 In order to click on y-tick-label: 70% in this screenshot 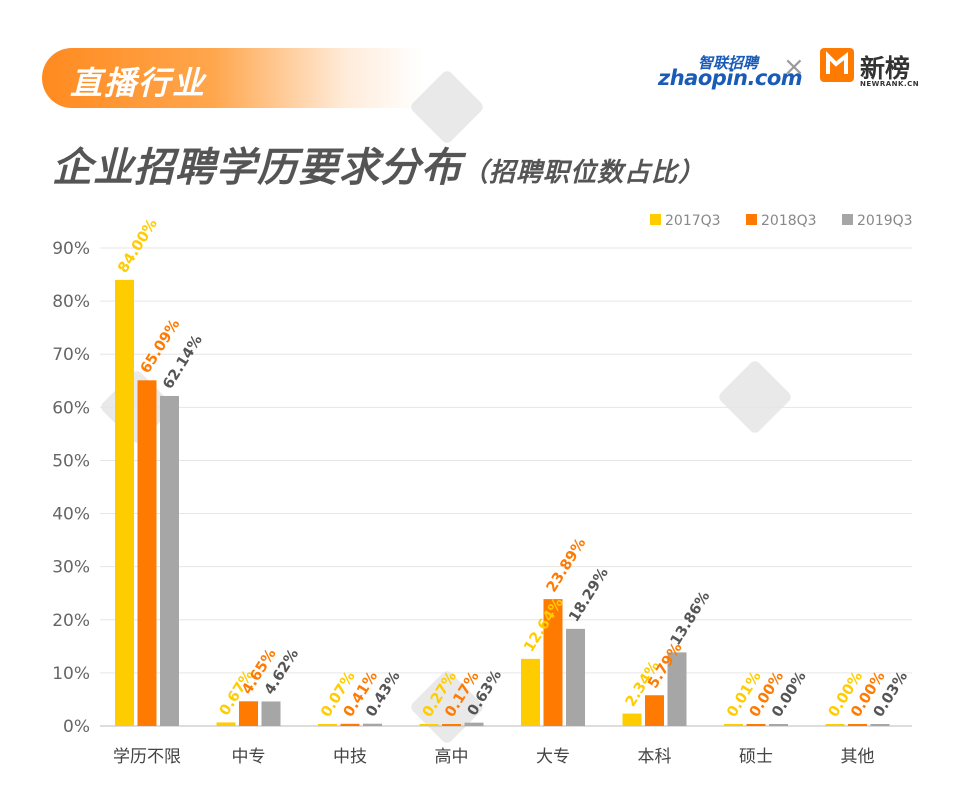, I will do `click(71, 355)`.